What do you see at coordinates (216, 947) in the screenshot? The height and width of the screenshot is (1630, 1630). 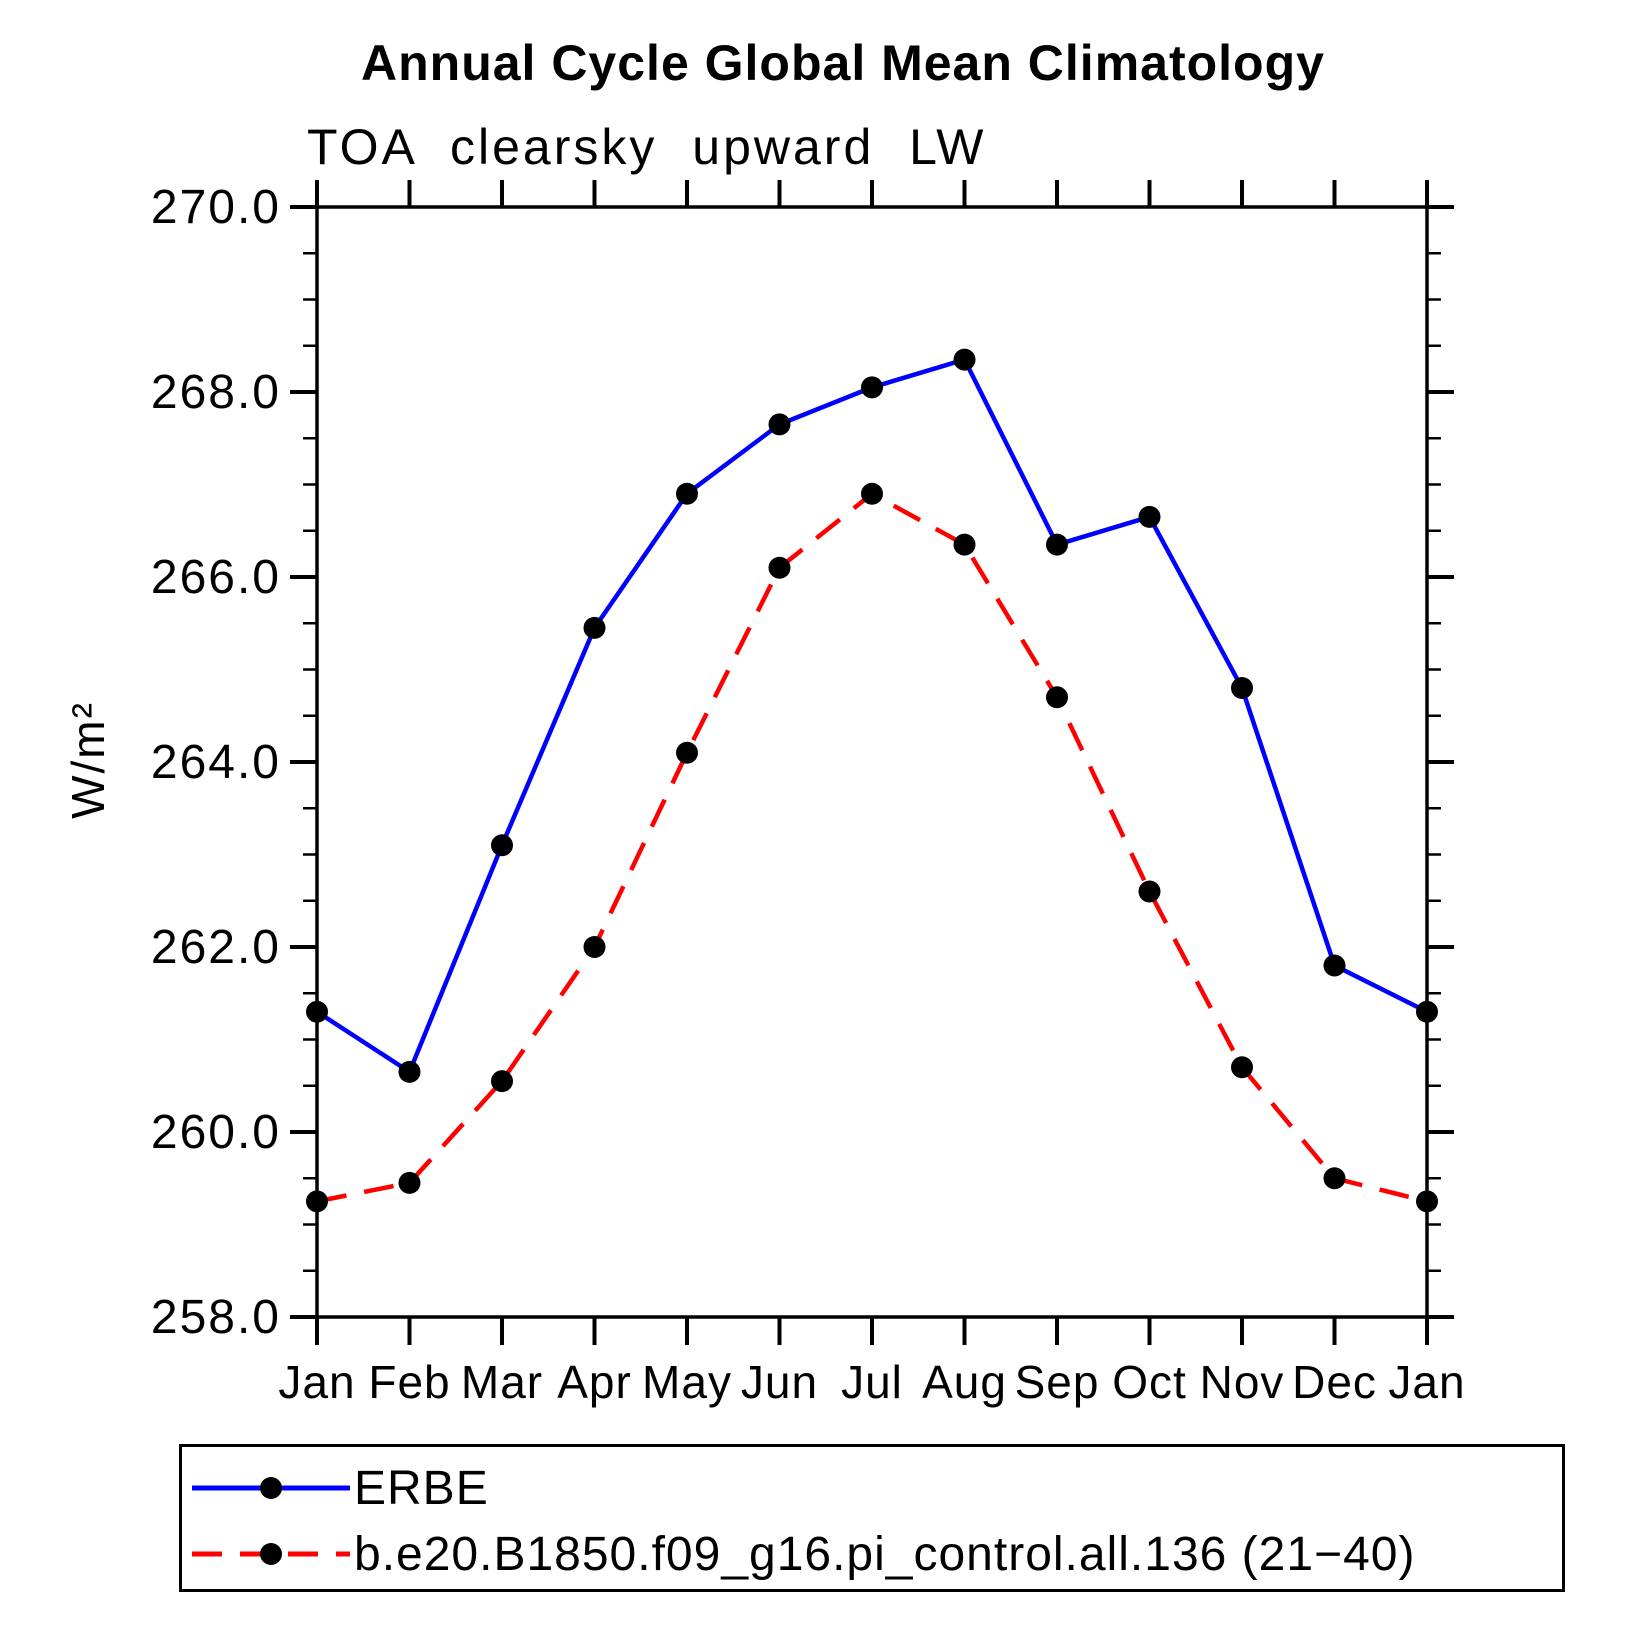 I see `y-tick-label: 262.0` at bounding box center [216, 947].